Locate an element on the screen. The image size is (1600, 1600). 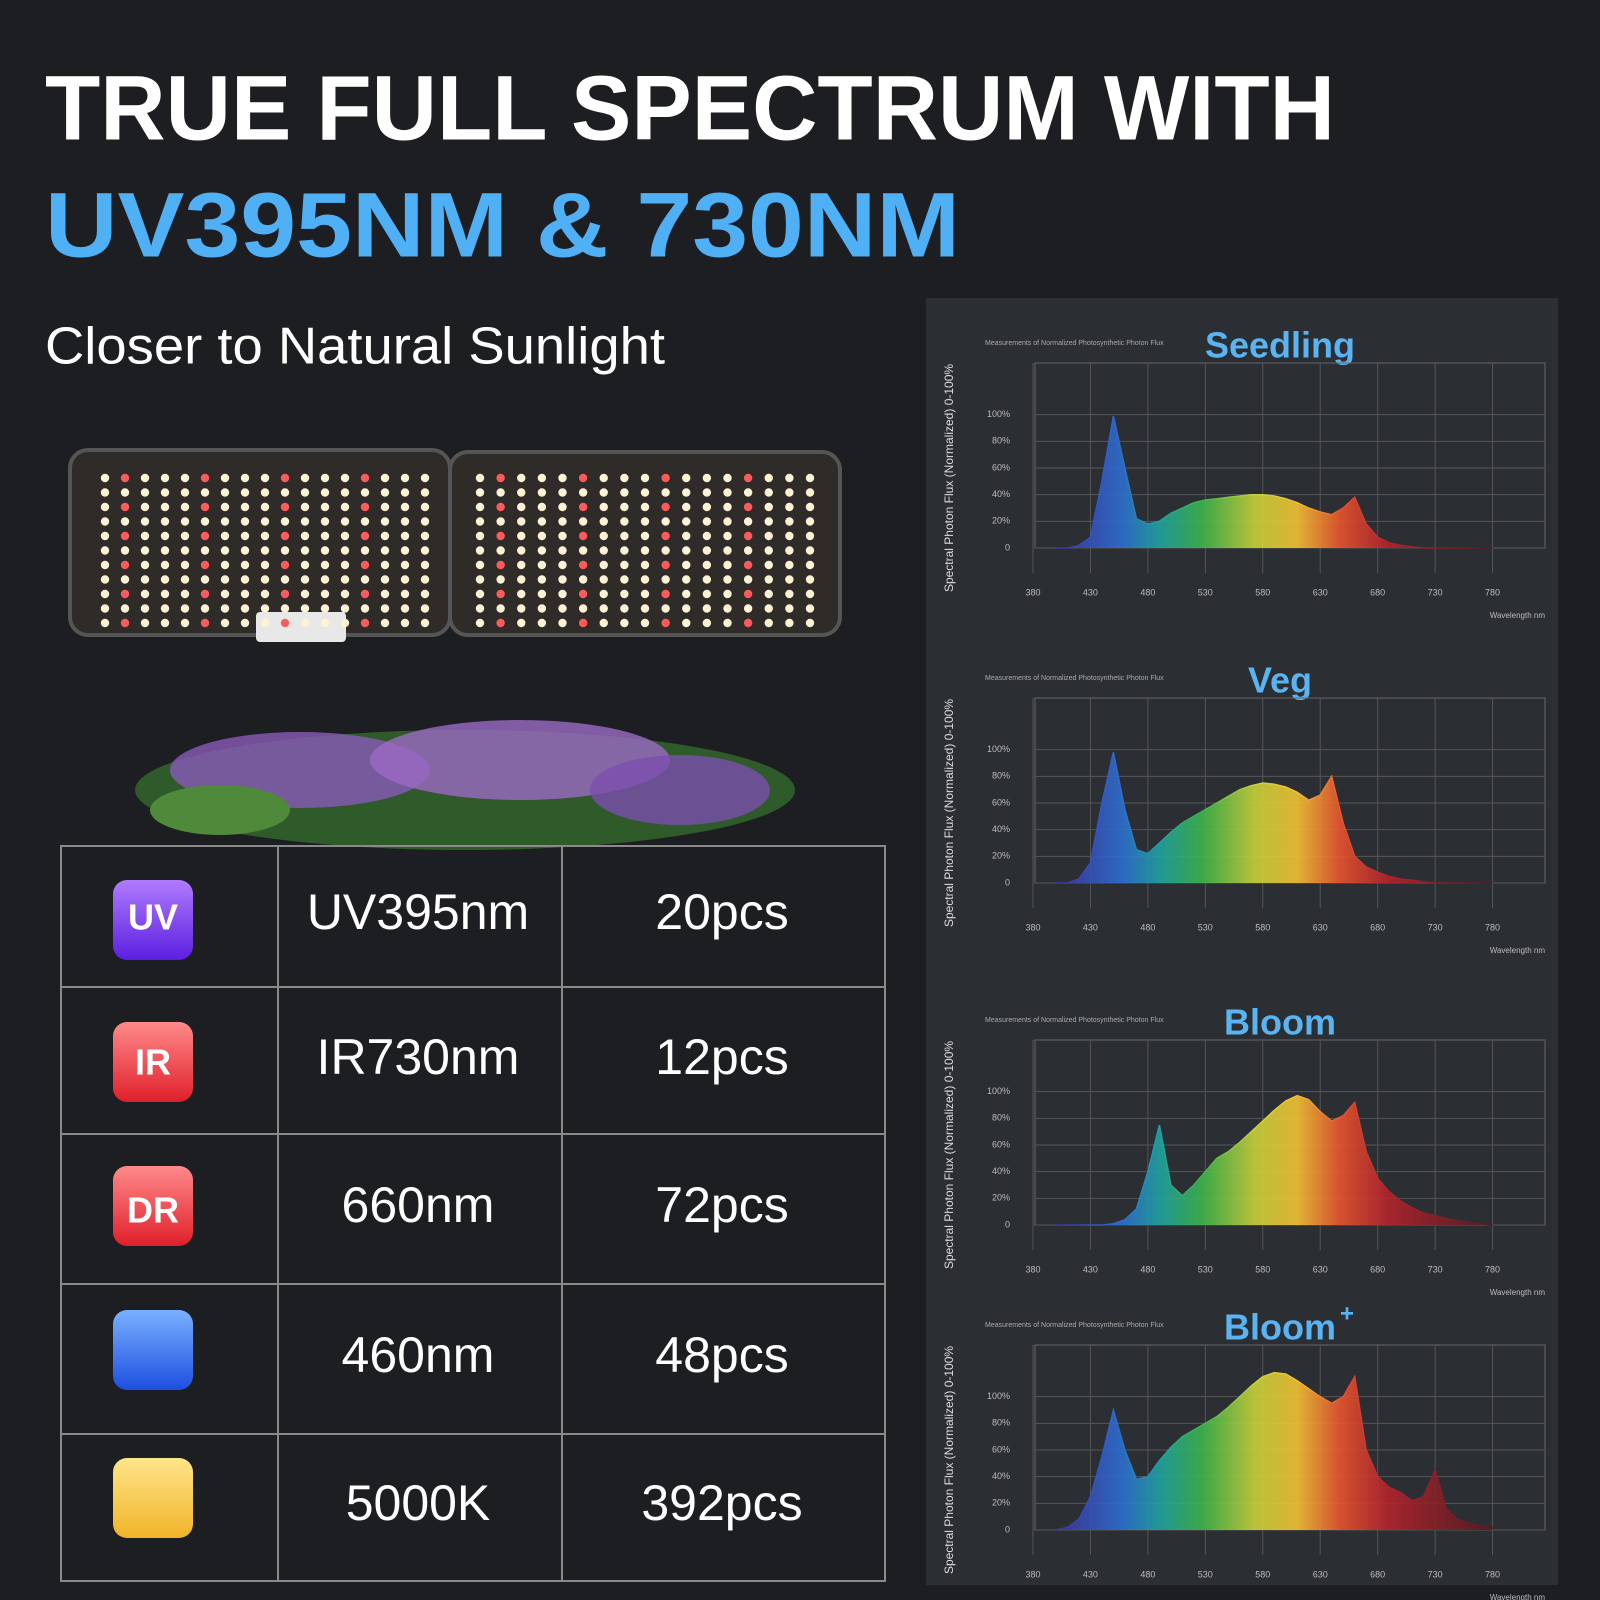
x-axis-label: Wavelength nm is located at coordinates (1518, 615).